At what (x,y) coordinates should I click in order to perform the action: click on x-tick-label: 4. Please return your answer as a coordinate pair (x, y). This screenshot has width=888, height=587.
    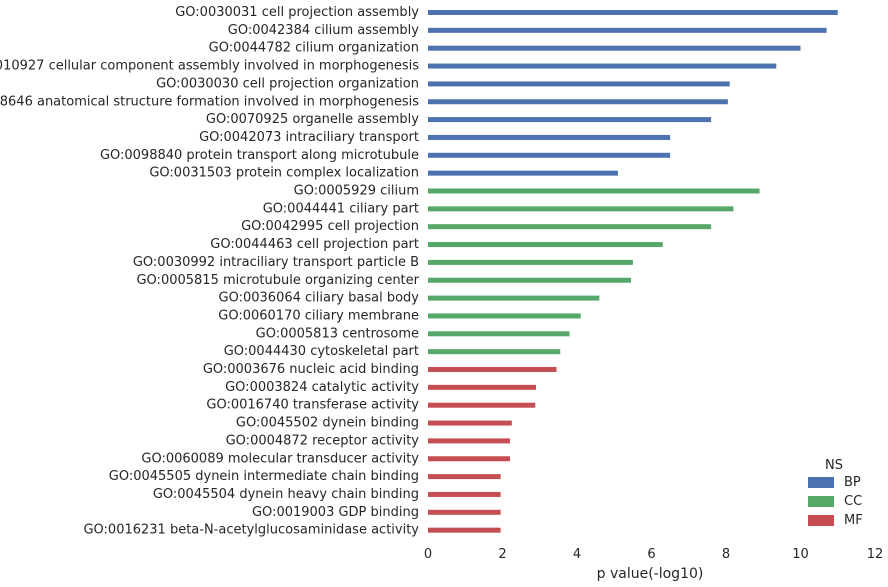
    Looking at the image, I should click on (577, 554).